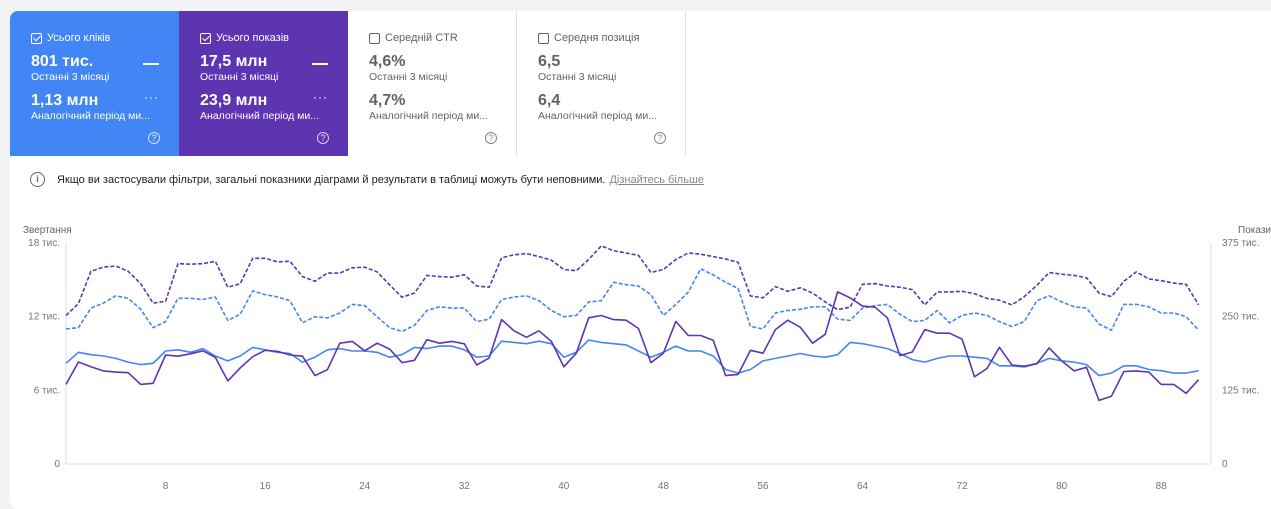  What do you see at coordinates (266, 486) in the screenshot?
I see `x-axis-tick: 16` at bounding box center [266, 486].